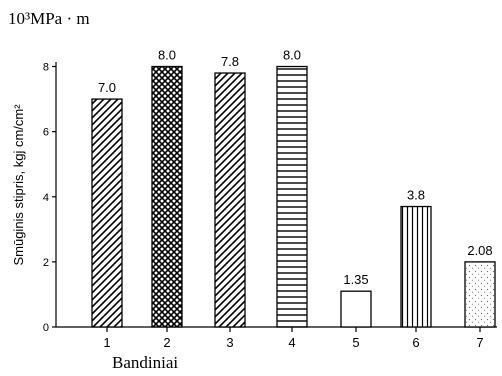 Image resolution: width=502 pixels, height=376 pixels. What do you see at coordinates (18, 185) in the screenshot?
I see `y-axis-label: Smūginis stipris, kgj cm/cm²` at bounding box center [18, 185].